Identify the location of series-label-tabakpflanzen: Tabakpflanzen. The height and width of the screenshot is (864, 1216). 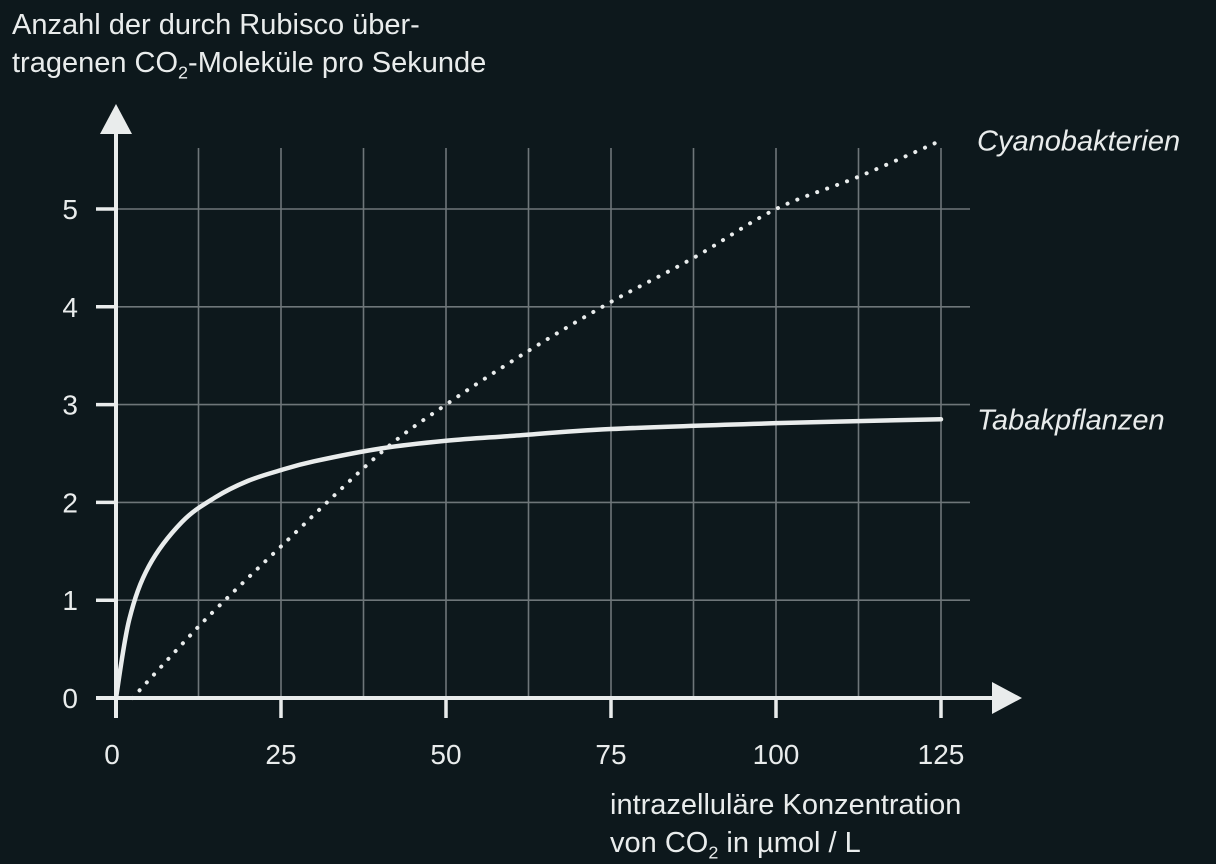
(1071, 420).